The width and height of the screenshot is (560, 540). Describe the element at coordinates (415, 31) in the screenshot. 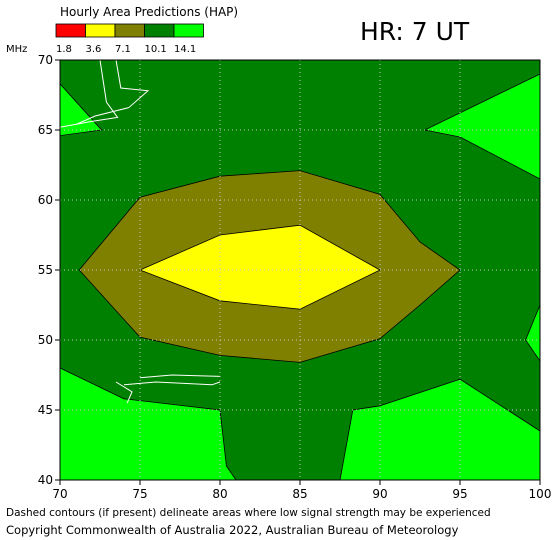

I see `hour-label: HR: 7 UT` at that location.